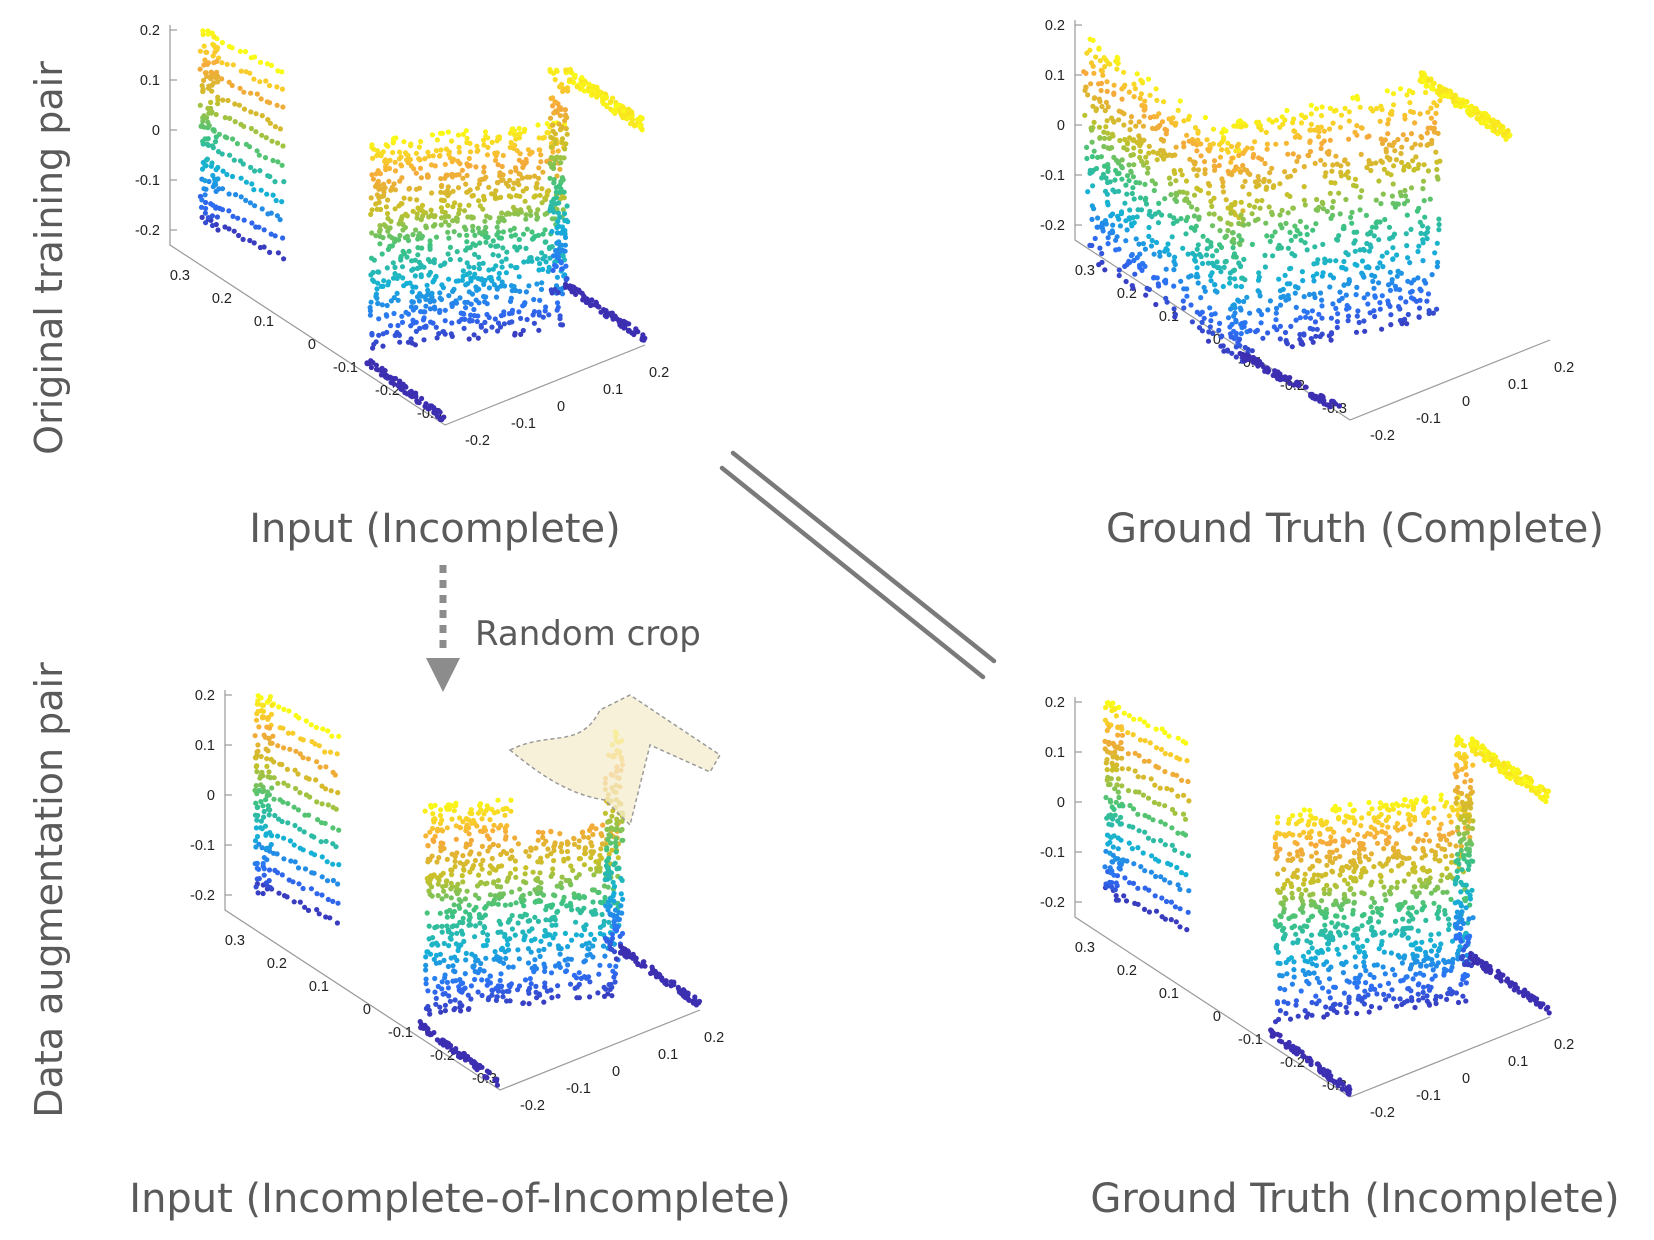 The image size is (1654, 1240). What do you see at coordinates (1169, 994) in the screenshot?
I see `depth-tick-label: 0.1` at bounding box center [1169, 994].